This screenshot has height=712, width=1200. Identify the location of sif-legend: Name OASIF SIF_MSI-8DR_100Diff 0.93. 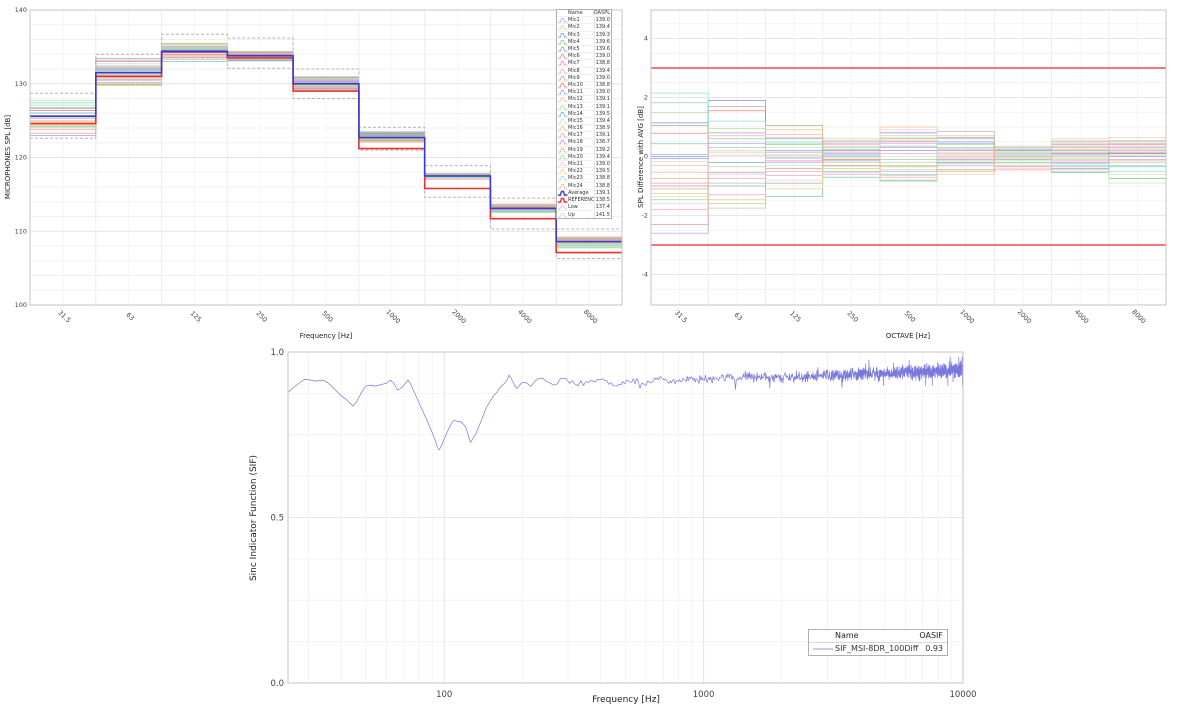
(878, 642).